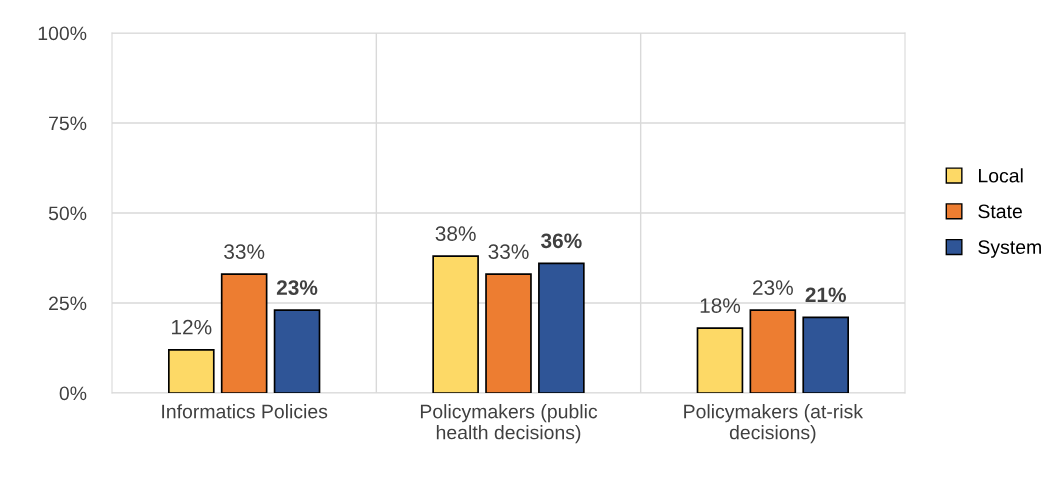 This screenshot has width=1053, height=482. What do you see at coordinates (68, 303) in the screenshot?
I see `y-tick-label: 25%` at bounding box center [68, 303].